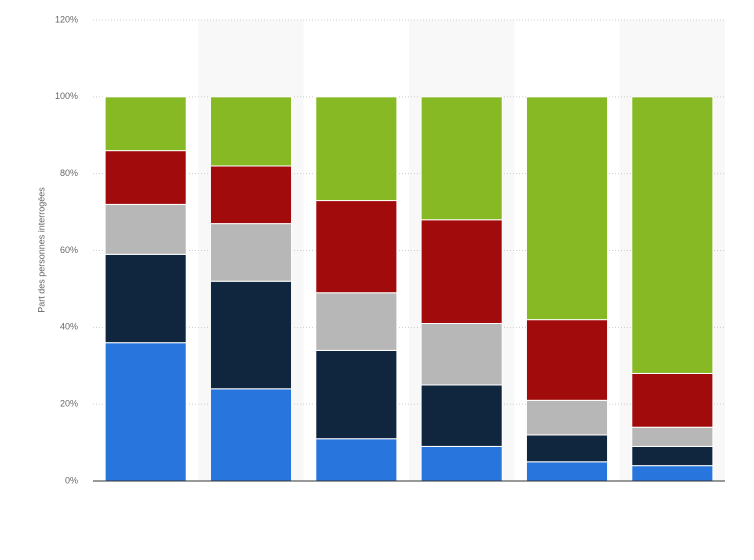 The height and width of the screenshot is (560, 754). Describe the element at coordinates (69, 250) in the screenshot. I see `y-tick-label: 60%` at that location.